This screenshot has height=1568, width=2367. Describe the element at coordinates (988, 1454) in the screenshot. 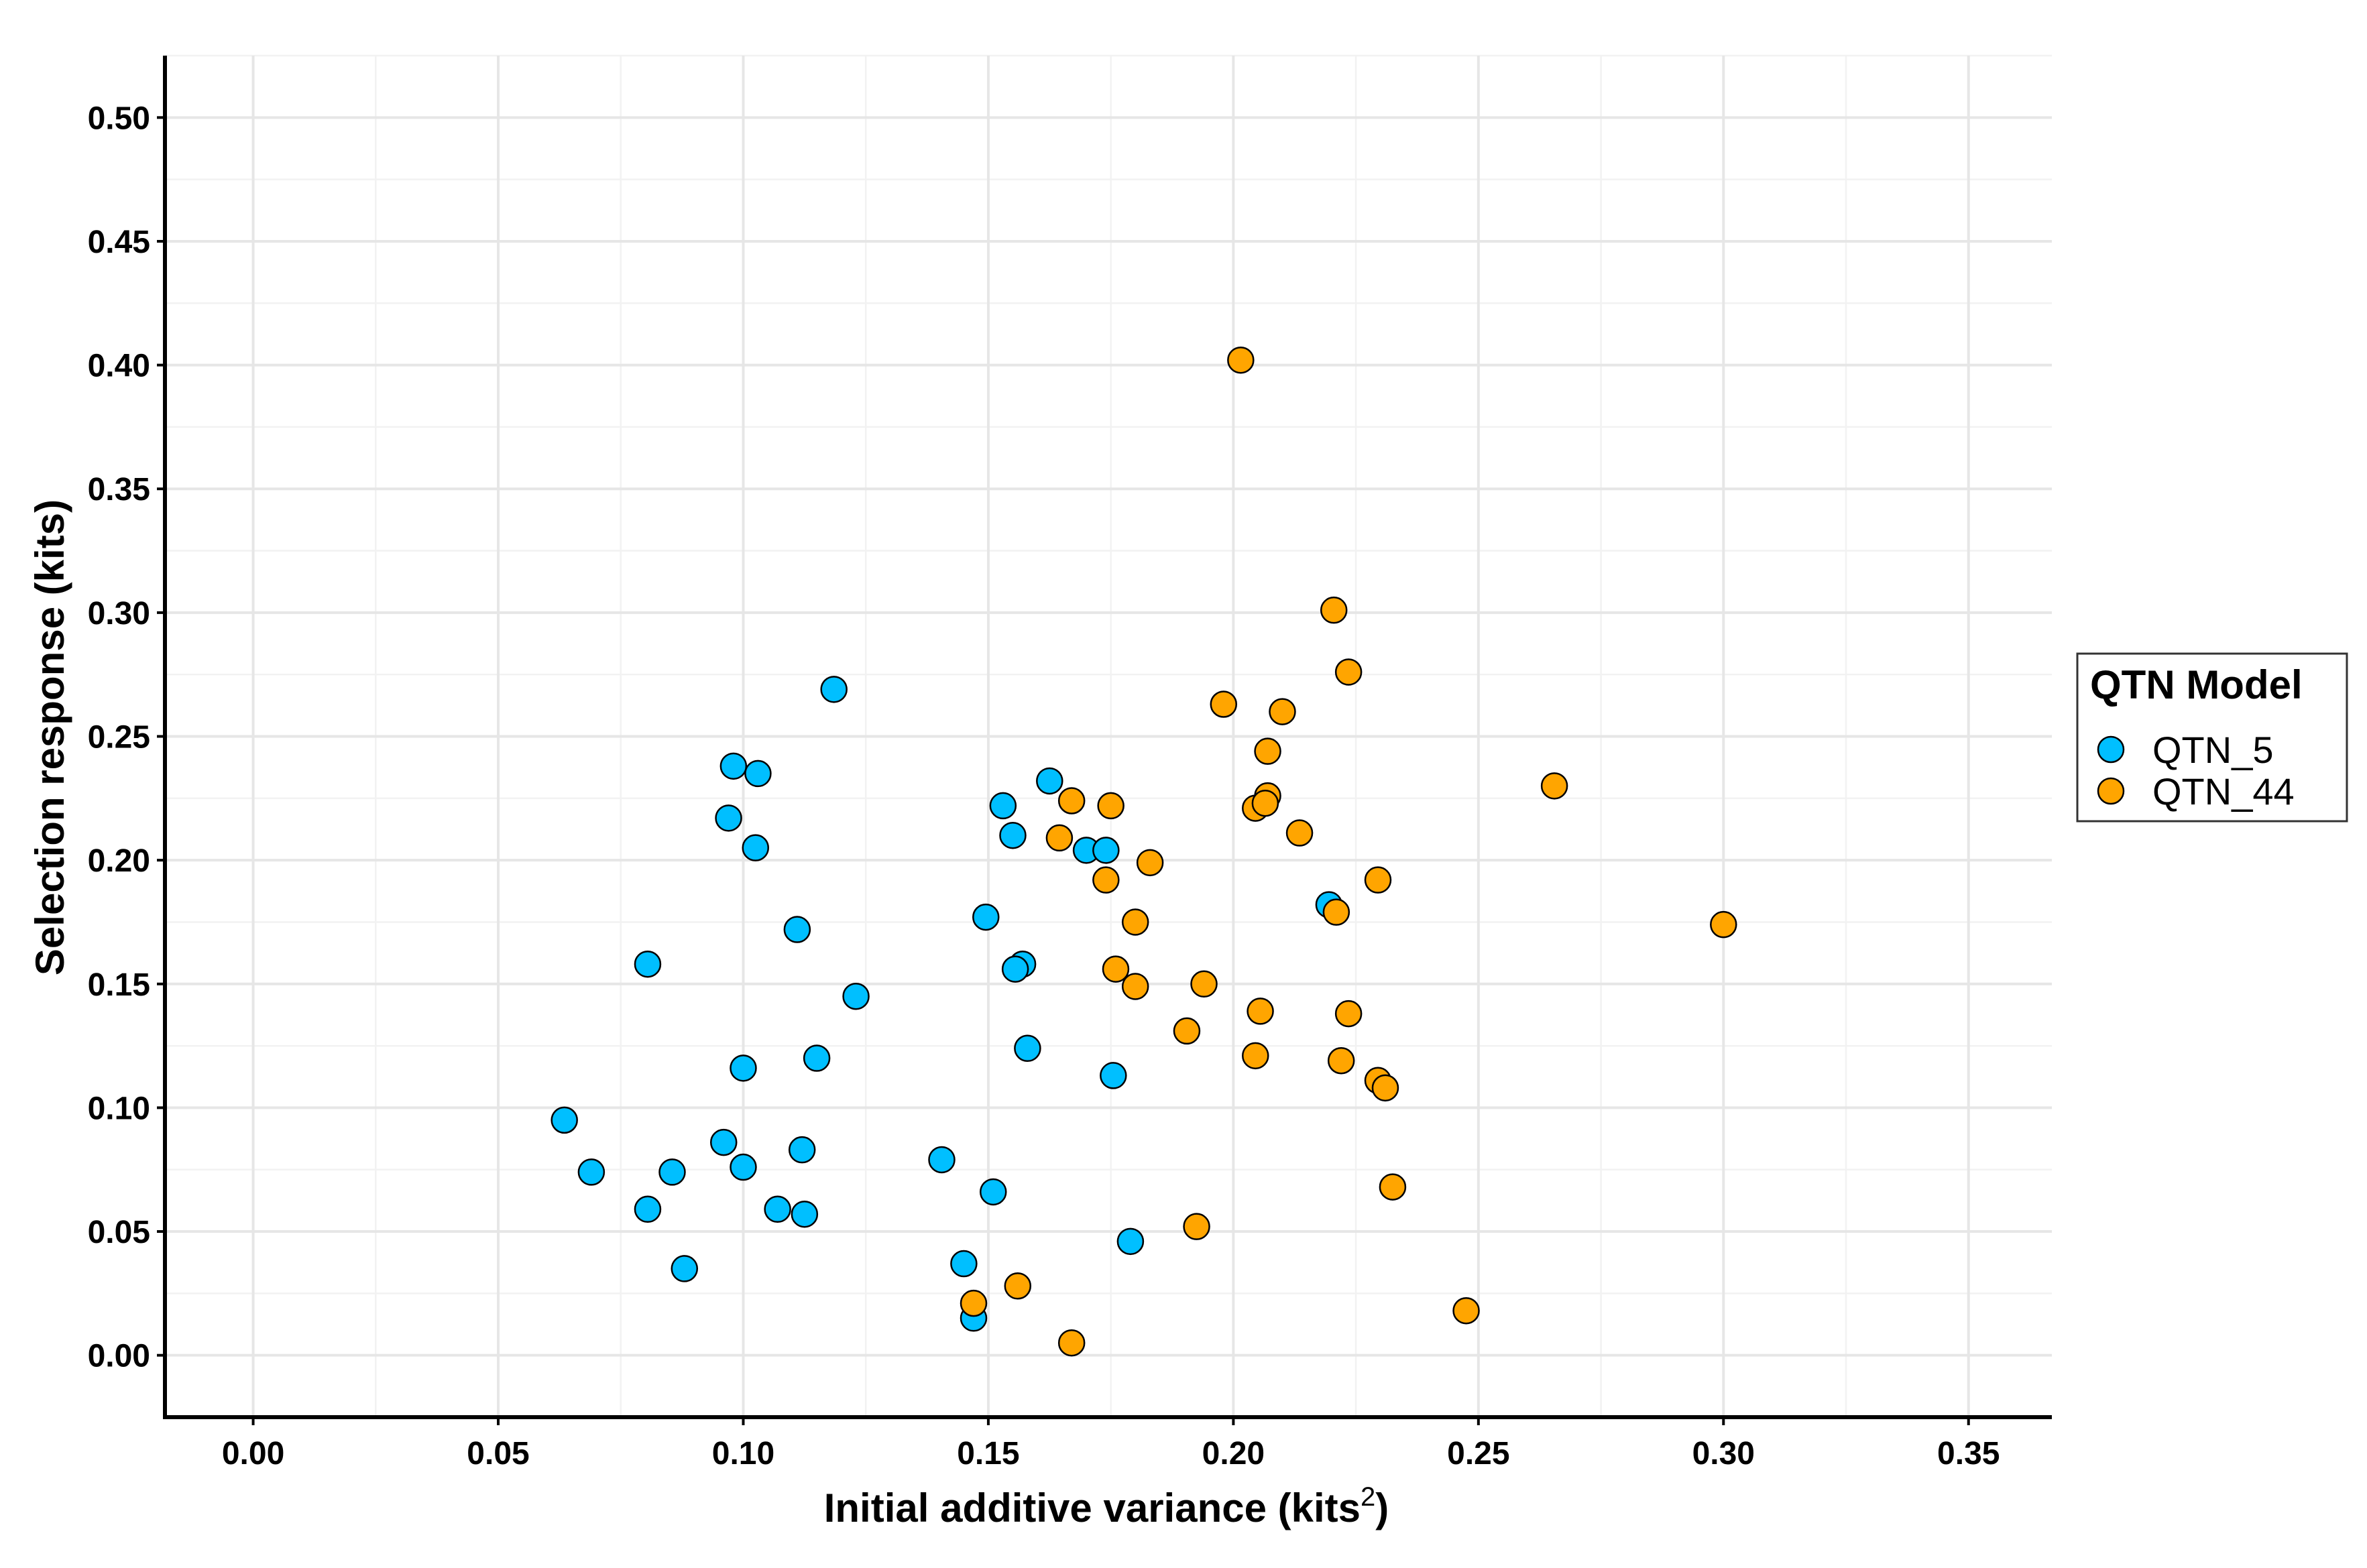

I see `x-tick-label: 0.15` at that location.